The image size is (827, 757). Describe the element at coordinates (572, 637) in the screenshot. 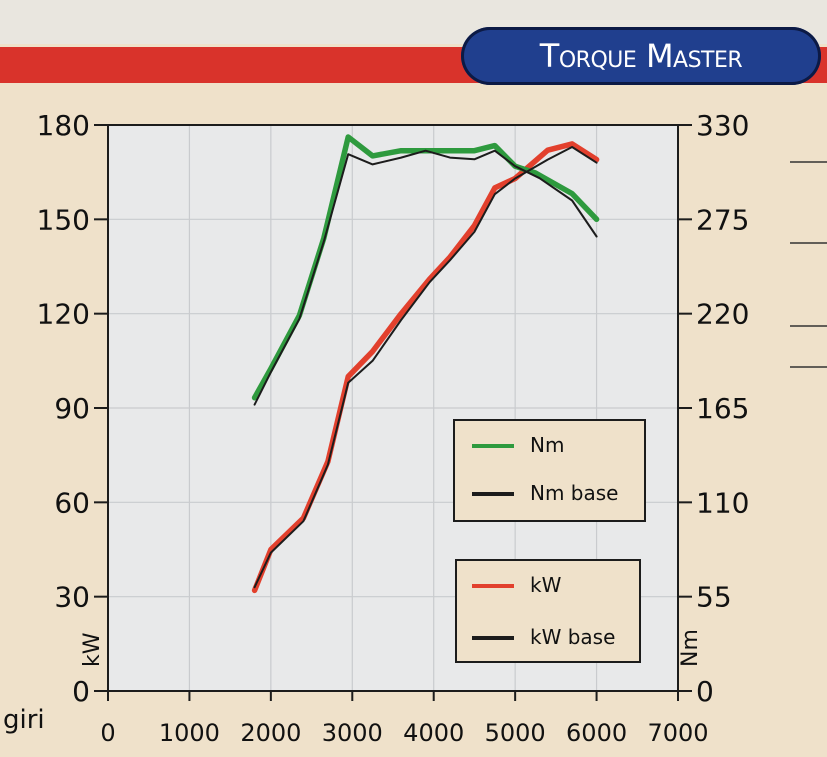

I see `legend-label-kw-base: kW base` at that location.